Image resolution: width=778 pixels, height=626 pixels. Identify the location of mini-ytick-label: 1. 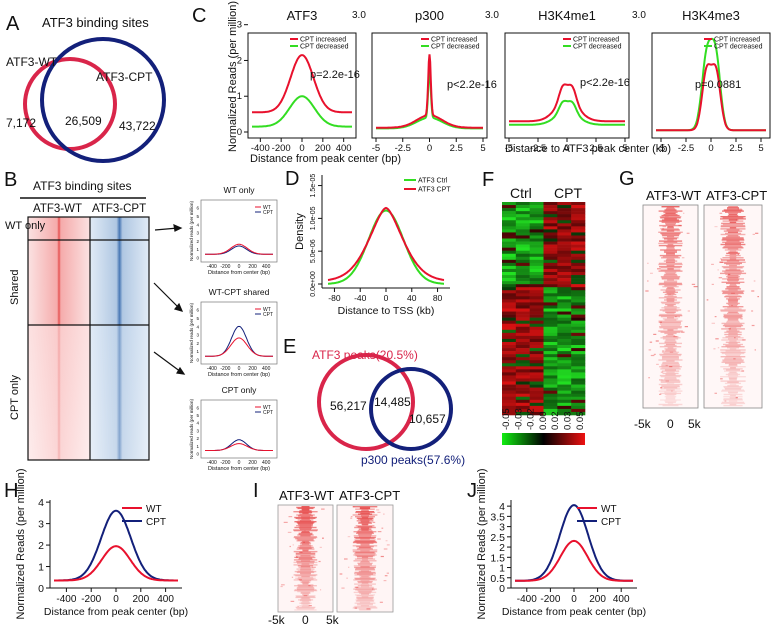
(197, 351).